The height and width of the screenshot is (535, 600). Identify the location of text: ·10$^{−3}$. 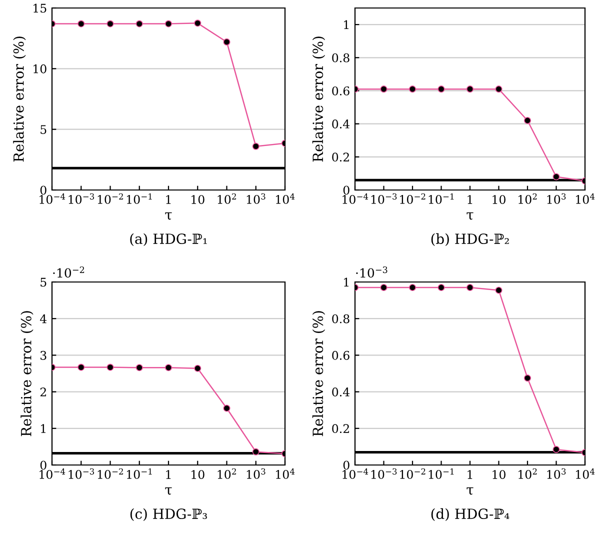
(372, 272).